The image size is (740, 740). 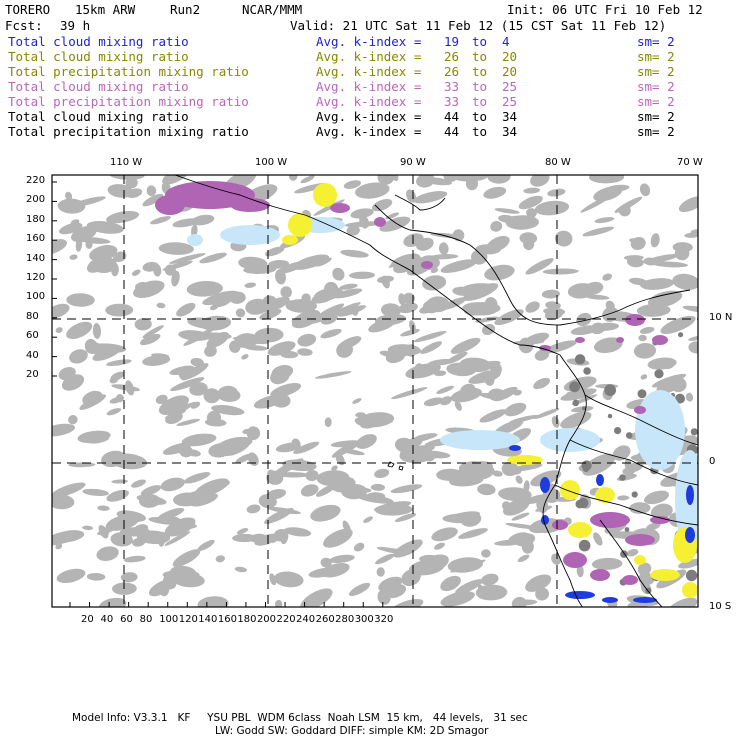 What do you see at coordinates (720, 606) in the screenshot?
I see `right-latitude-label: 10 S` at bounding box center [720, 606].